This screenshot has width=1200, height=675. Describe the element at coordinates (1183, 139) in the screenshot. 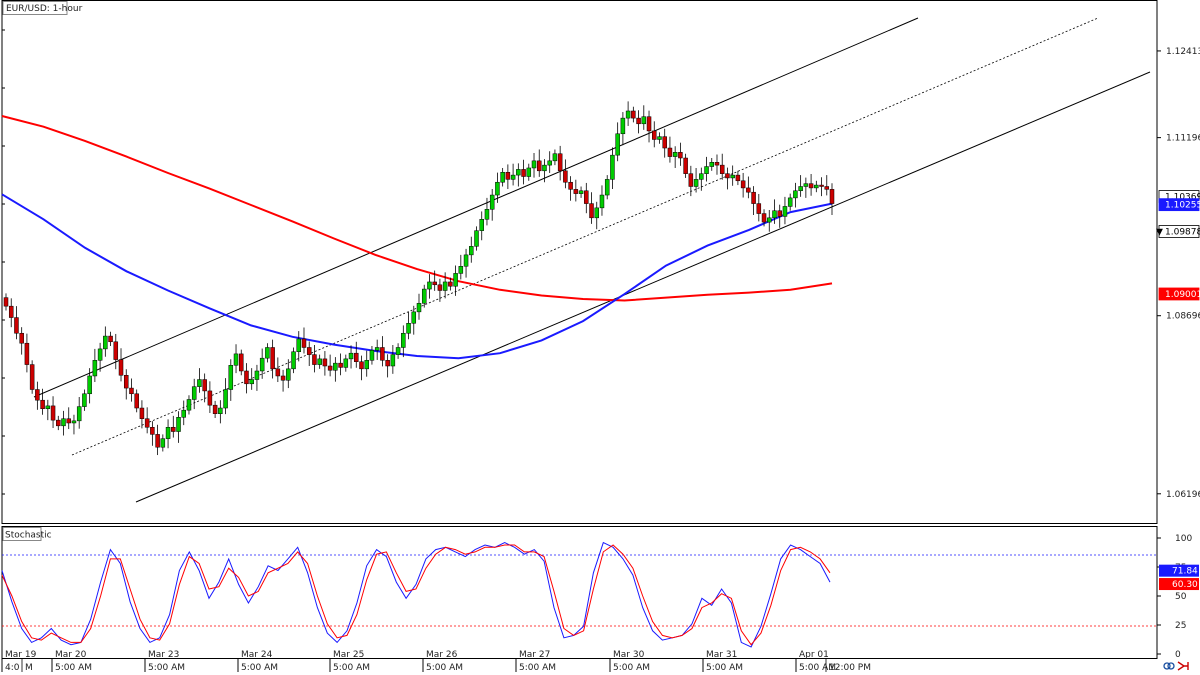

I see `y-tick-label: 1.11196` at that location.